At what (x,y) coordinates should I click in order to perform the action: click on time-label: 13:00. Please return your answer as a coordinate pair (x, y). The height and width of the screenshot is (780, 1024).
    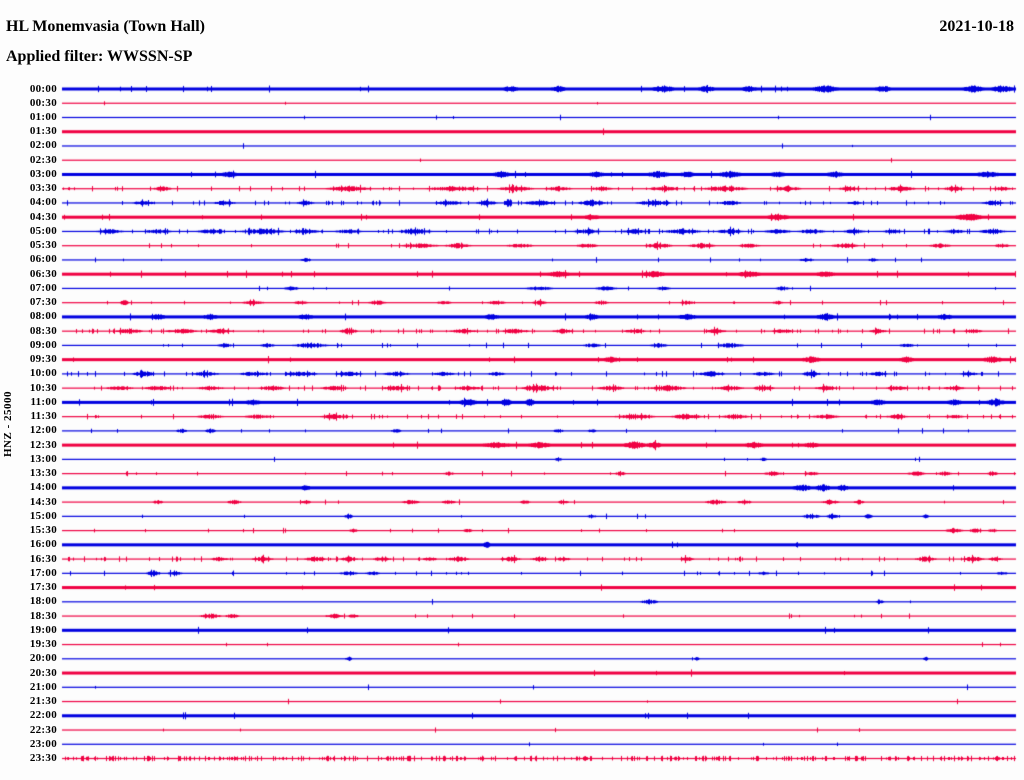
    Looking at the image, I should click on (43, 458).